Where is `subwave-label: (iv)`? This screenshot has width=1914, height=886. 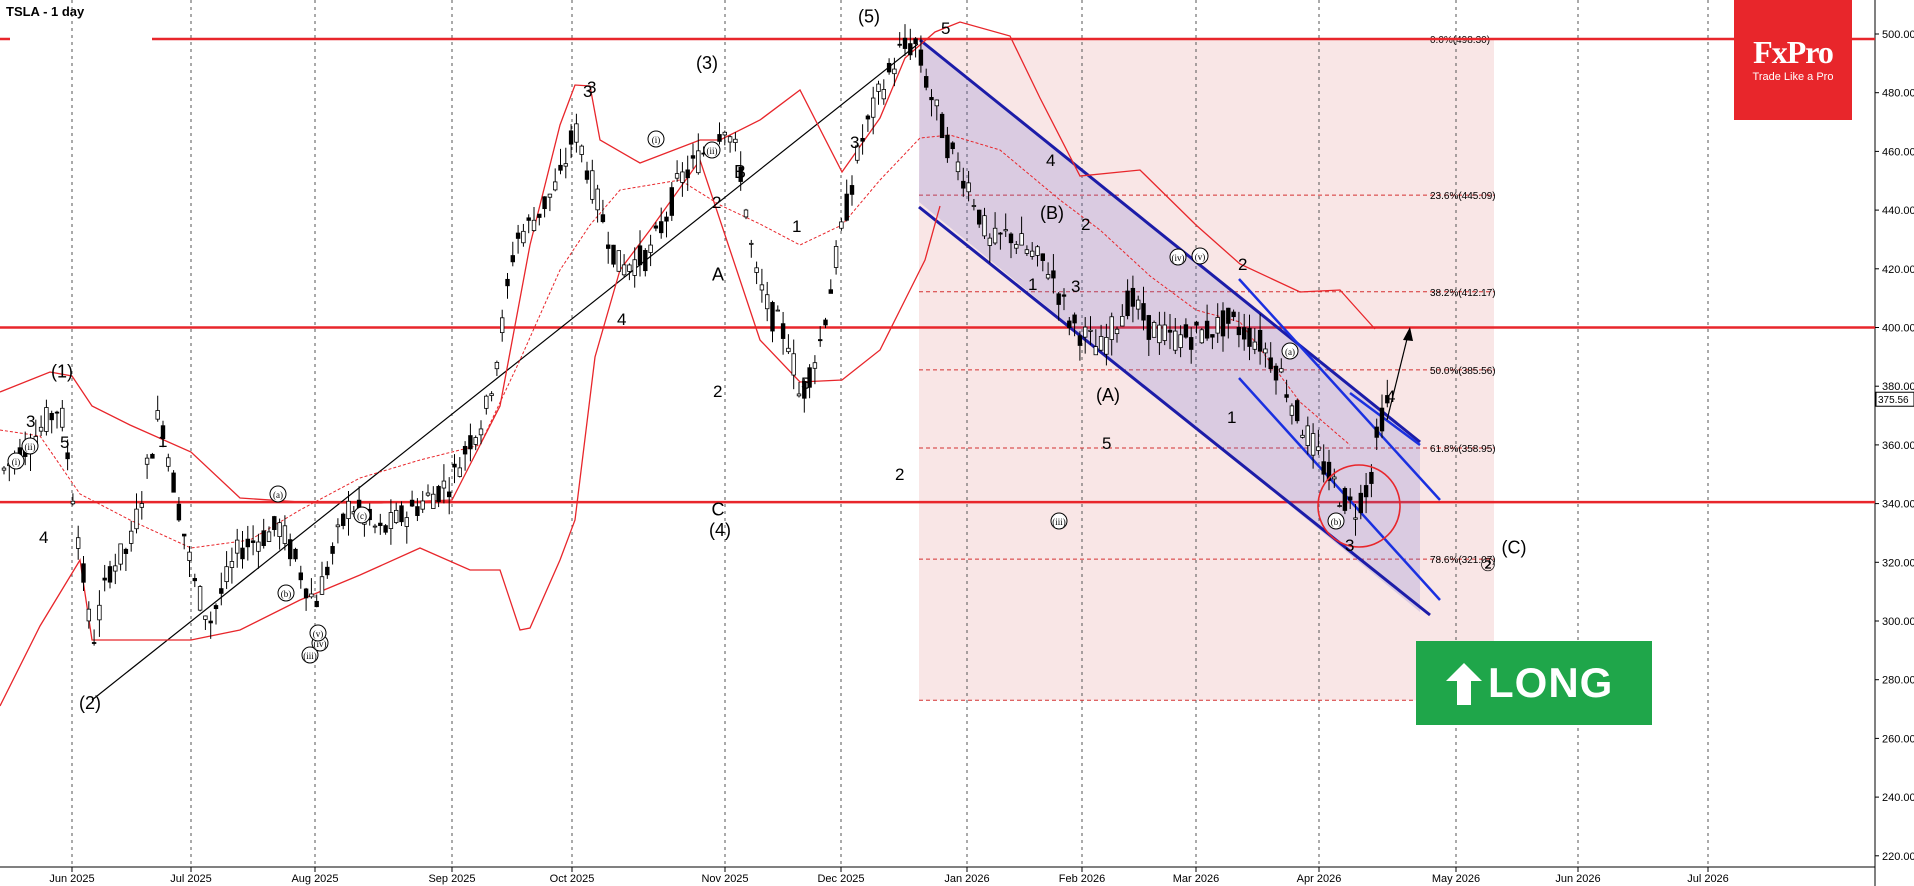 subwave-label: (iv) is located at coordinates (320, 644).